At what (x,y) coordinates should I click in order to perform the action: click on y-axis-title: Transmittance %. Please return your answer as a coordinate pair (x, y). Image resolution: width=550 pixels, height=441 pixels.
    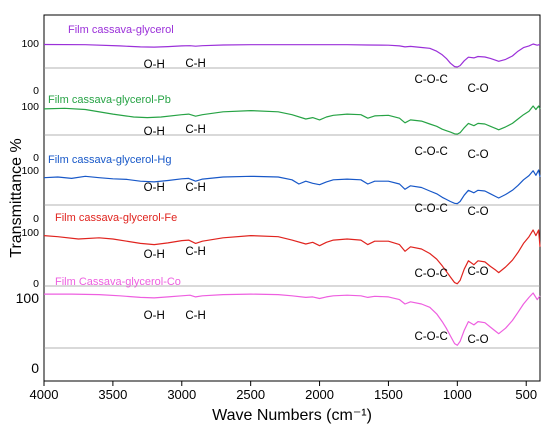
    Looking at the image, I should click on (16, 197).